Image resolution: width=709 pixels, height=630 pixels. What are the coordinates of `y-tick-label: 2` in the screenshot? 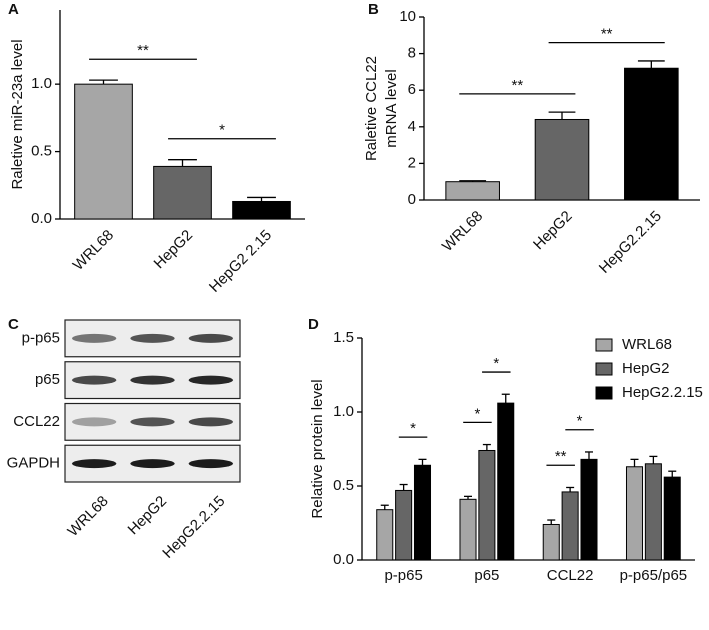 It's located at (412, 162).